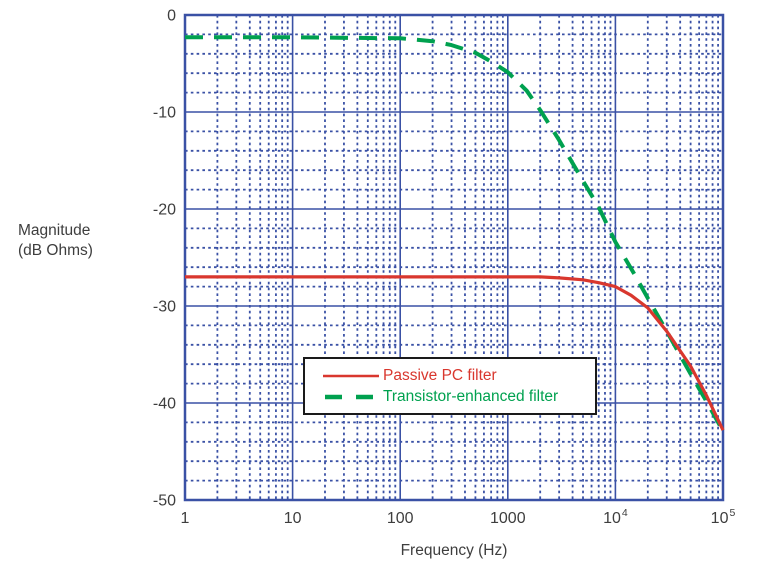 Image resolution: width=765 pixels, height=583 pixels. I want to click on legend-item-transistor: Transistor-enhanced filter, so click(455, 397).